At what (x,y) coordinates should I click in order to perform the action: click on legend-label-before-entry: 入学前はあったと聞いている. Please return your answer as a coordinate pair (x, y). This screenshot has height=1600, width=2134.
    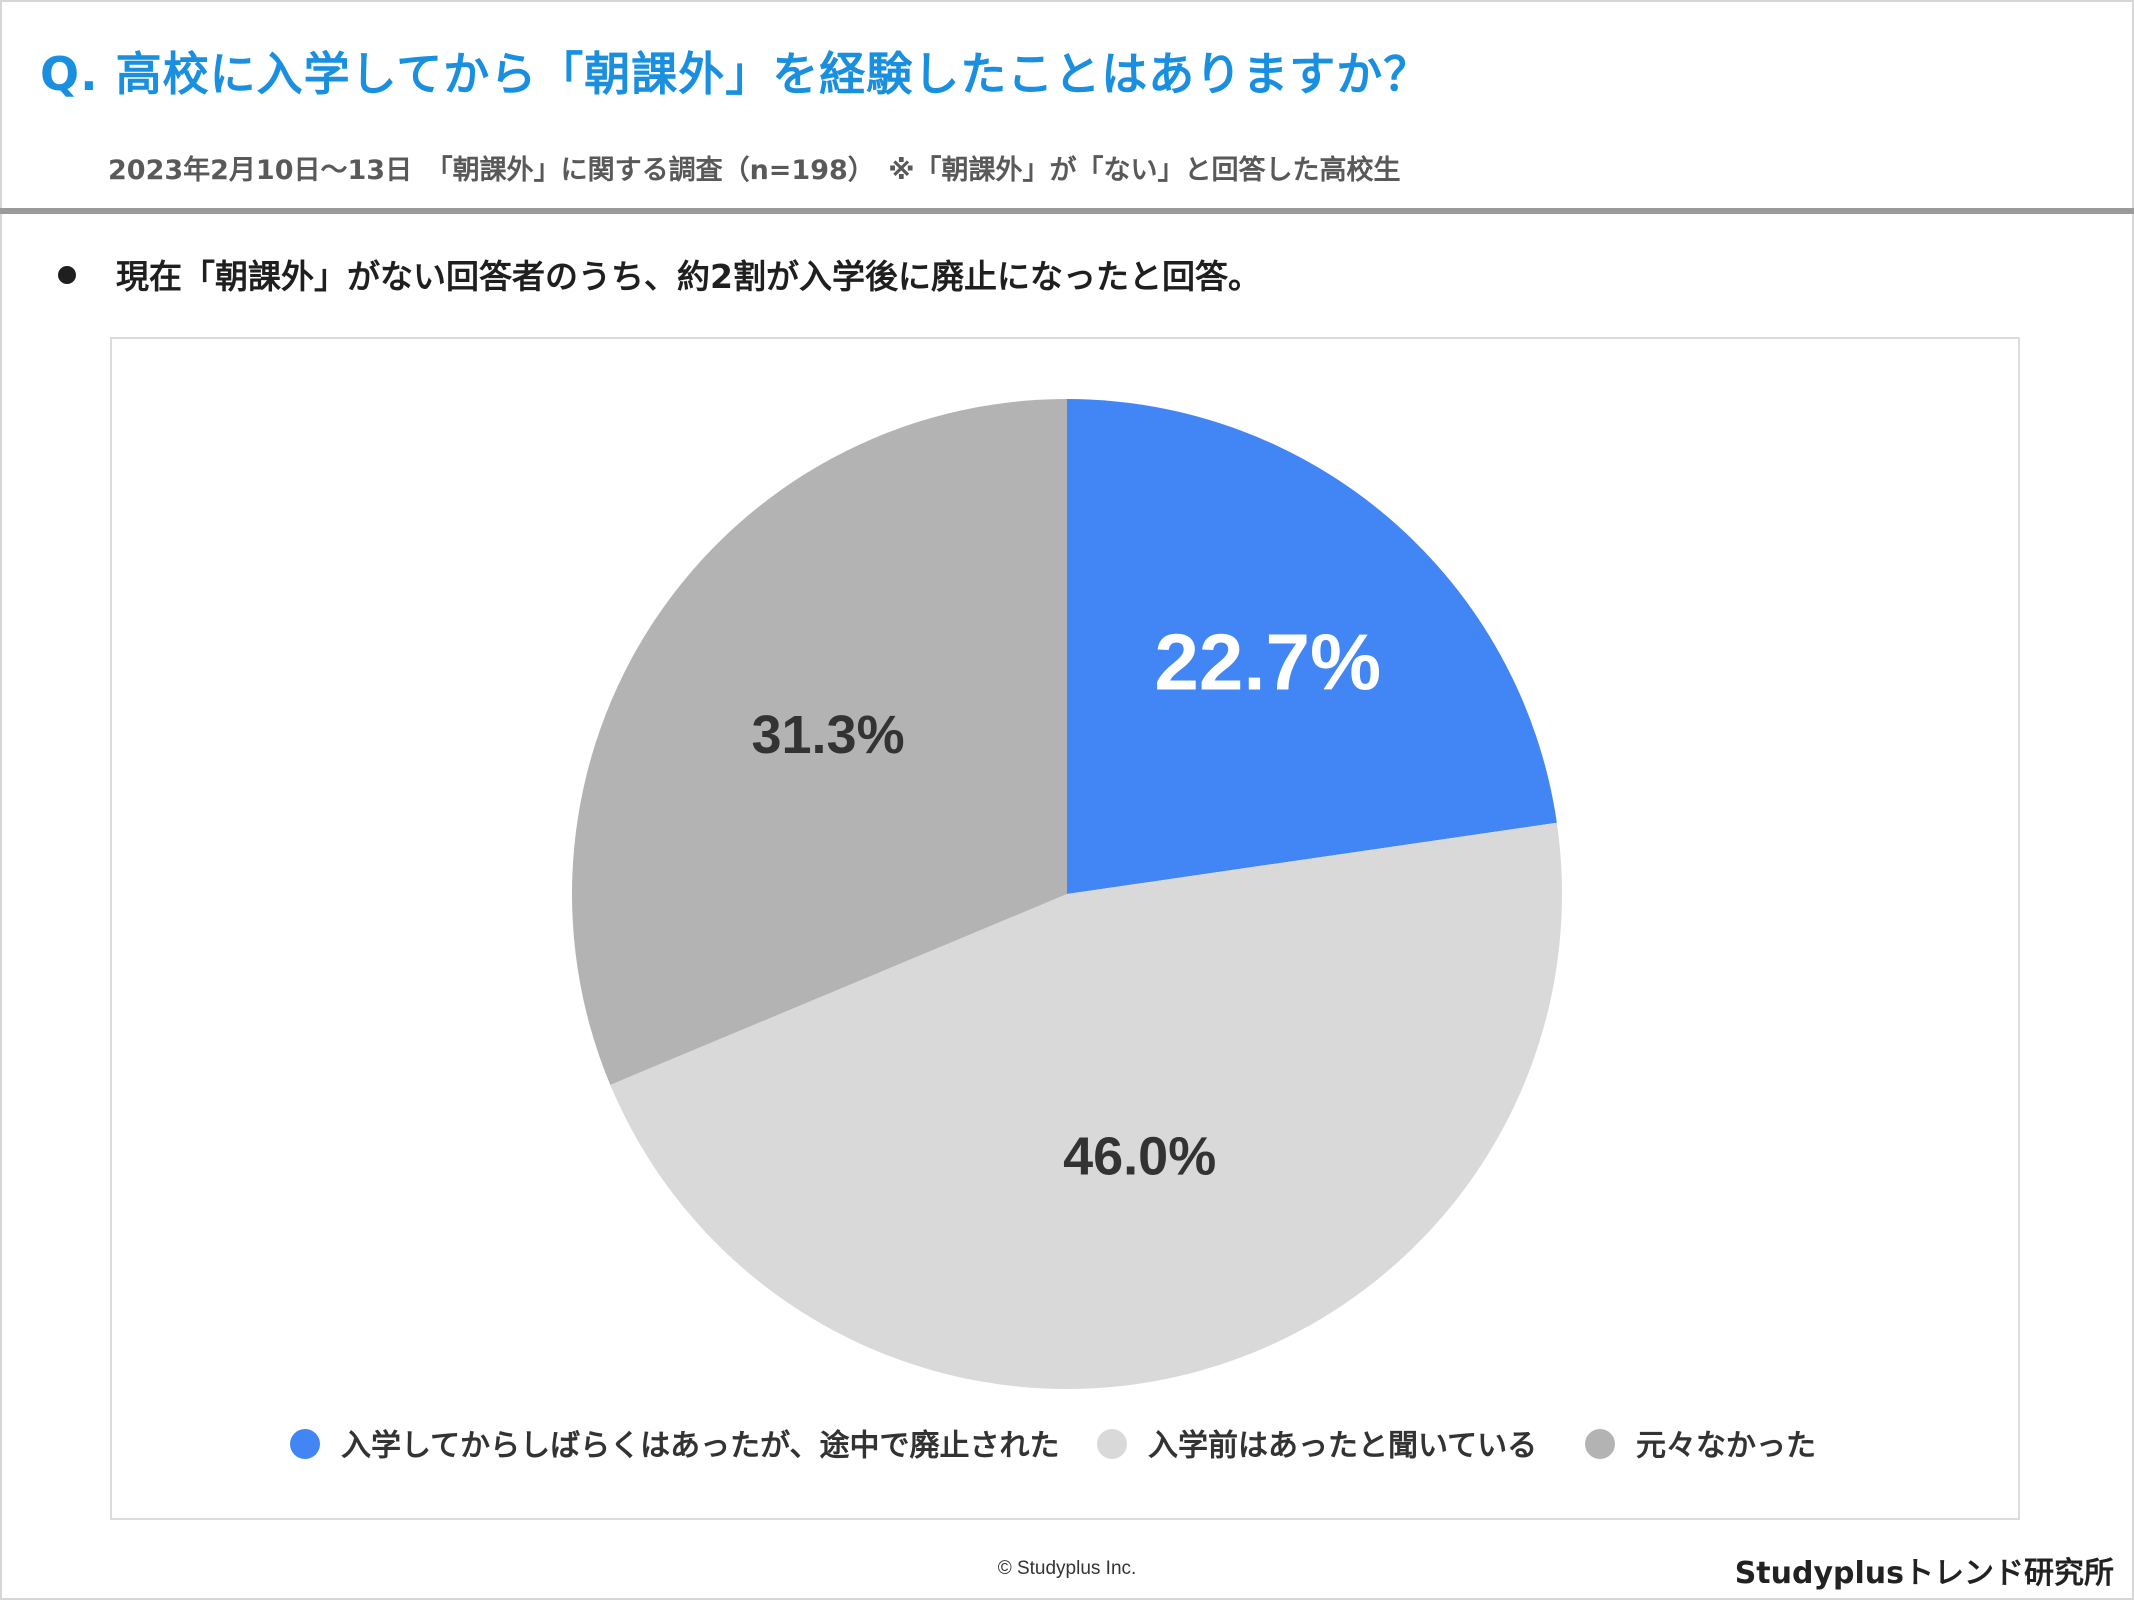
    Looking at the image, I should click on (1342, 1446).